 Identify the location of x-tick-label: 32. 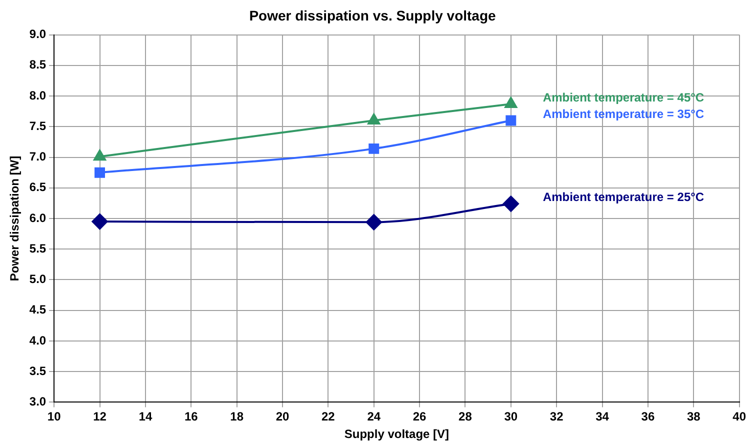
(557, 417).